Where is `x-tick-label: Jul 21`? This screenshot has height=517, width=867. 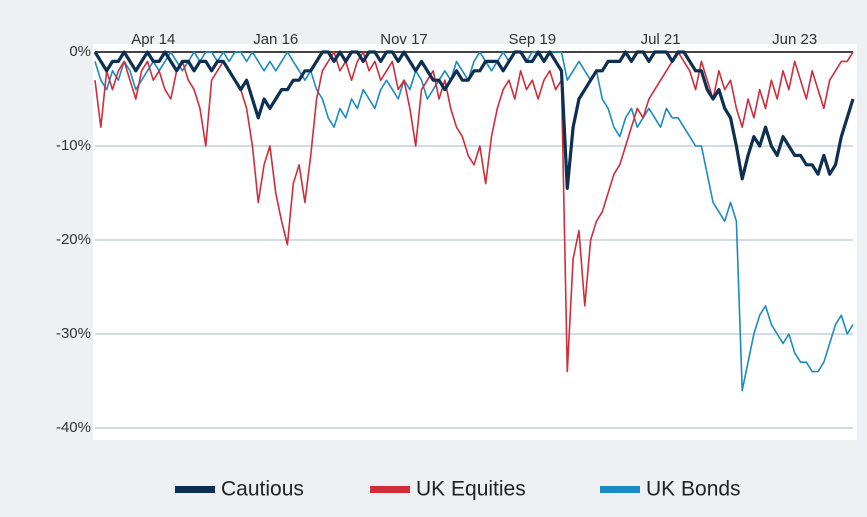
x-tick-label: Jul 21 is located at coordinates (661, 39).